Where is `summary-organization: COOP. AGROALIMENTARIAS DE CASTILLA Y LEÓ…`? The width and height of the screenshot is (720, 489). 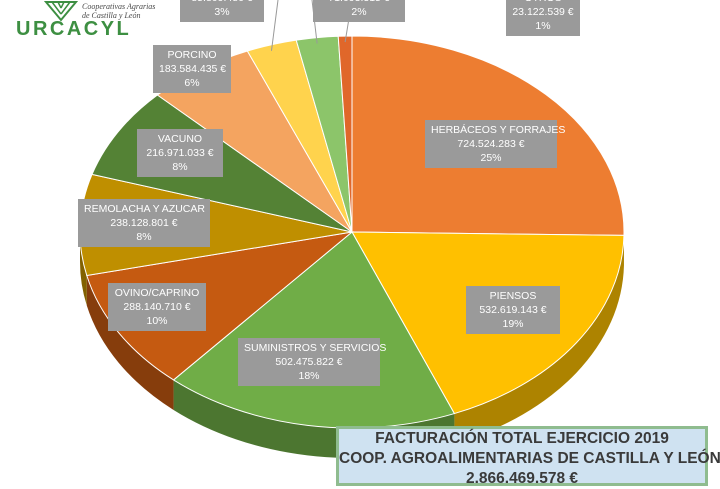
summary-organization: COOP. AGROALIMENTARIAS DE CASTILLA Y LEÓ… is located at coordinates (522, 459).